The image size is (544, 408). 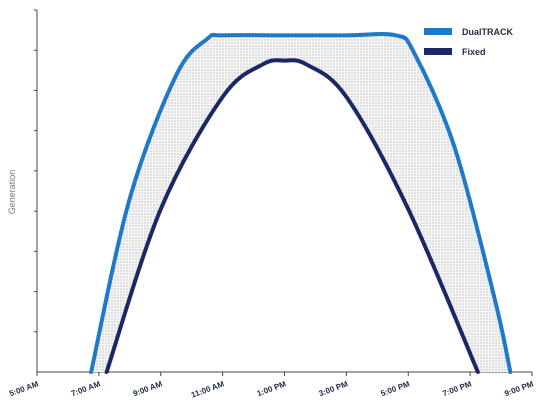 I want to click on y-axis-label: Generation, so click(x=12, y=192).